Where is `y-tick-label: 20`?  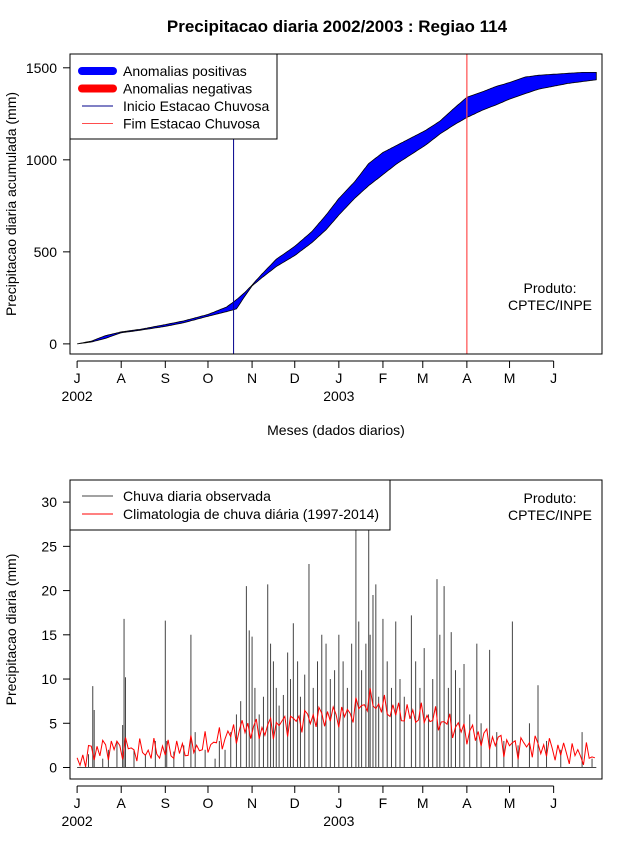
y-tick-label: 20 is located at coordinates (49, 591).